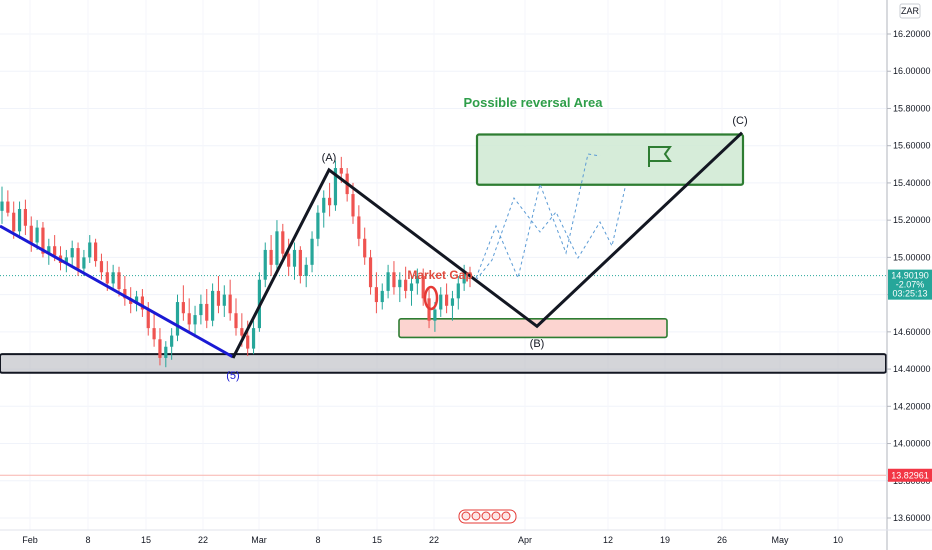 The image size is (932, 550). What do you see at coordinates (487, 516) in the screenshot?
I see `event-markers` at bounding box center [487, 516].